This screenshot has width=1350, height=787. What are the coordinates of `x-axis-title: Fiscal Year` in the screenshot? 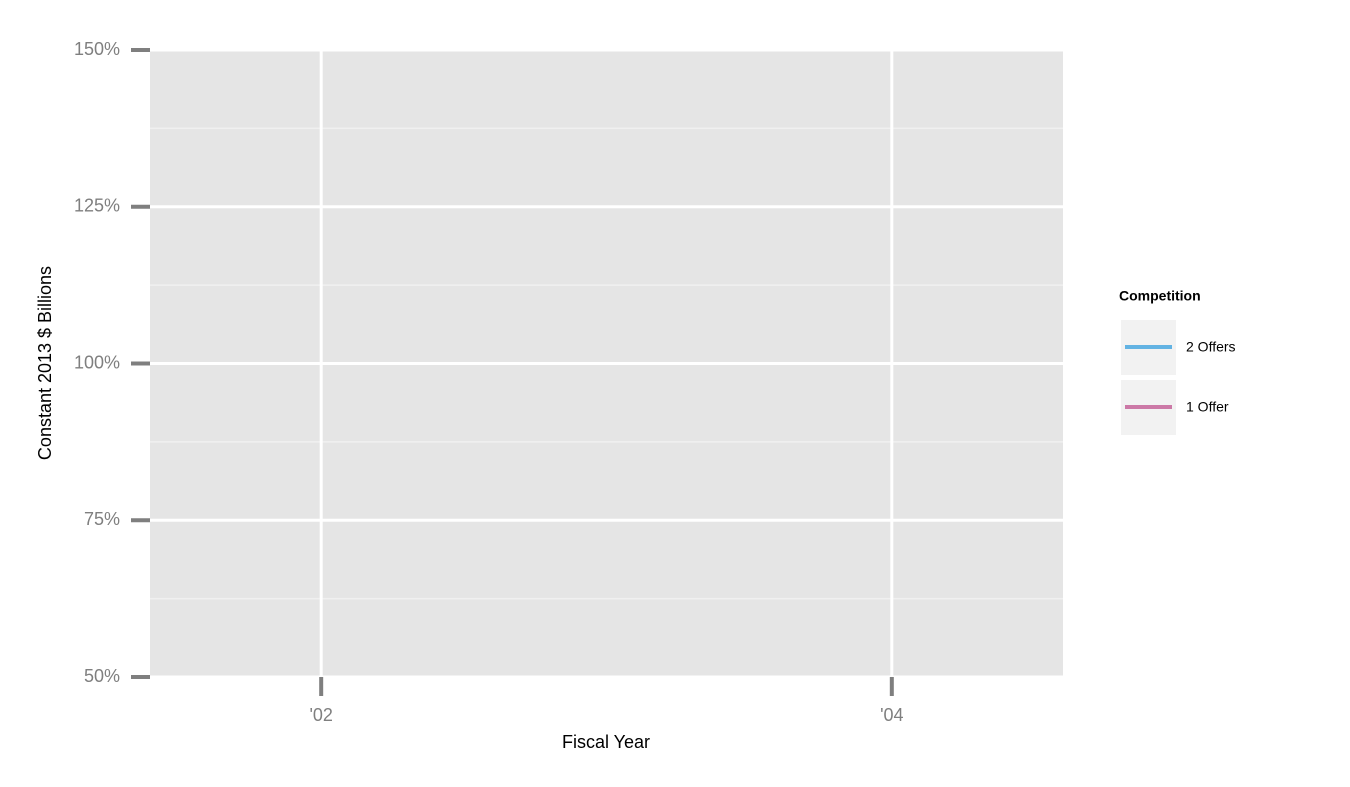 It's located at (606, 742).